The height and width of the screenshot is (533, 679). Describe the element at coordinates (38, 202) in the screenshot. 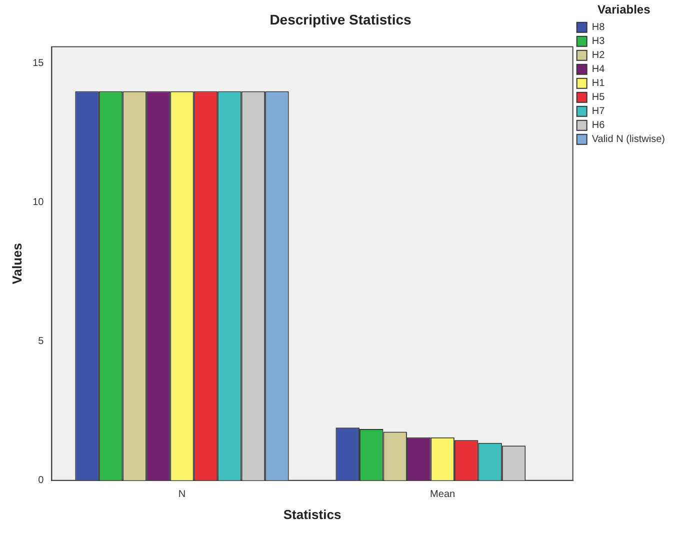

I see `y-tick-label: 10` at that location.